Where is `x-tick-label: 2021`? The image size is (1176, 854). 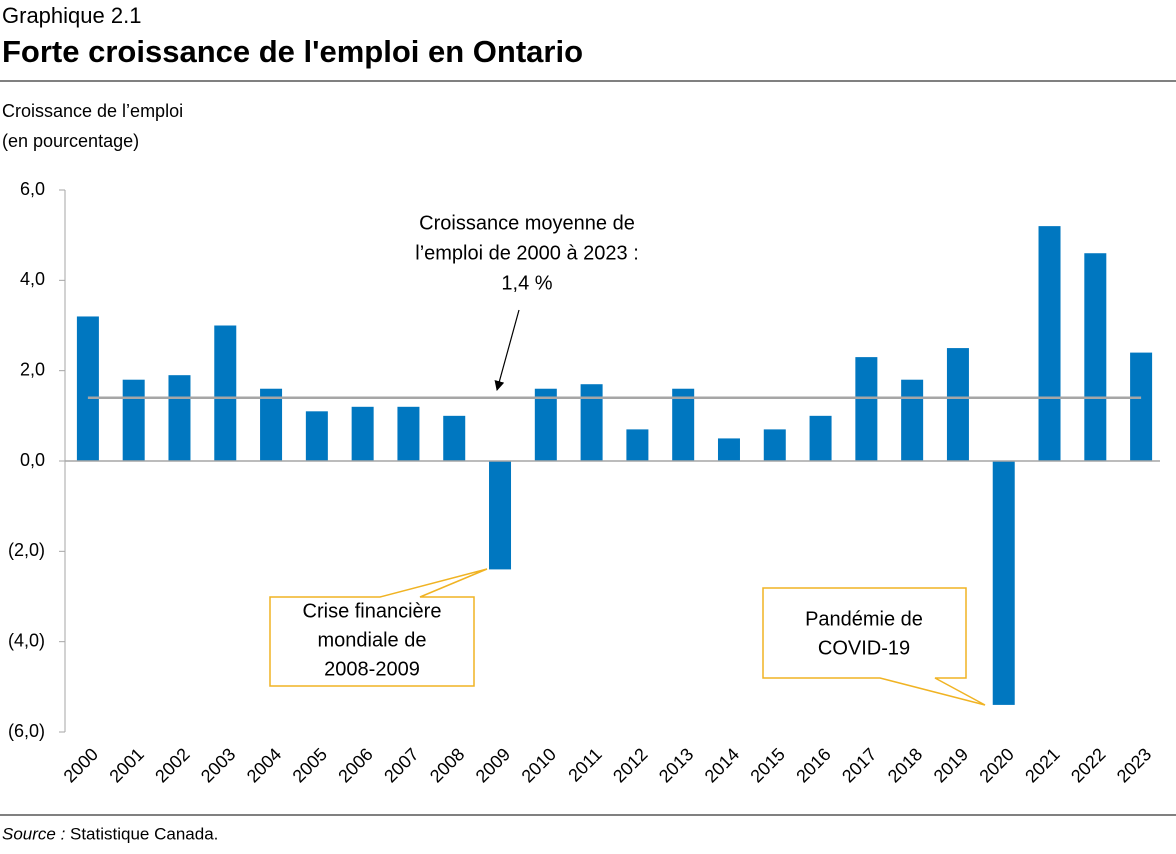
x-tick-label: 2021 is located at coordinates (1042, 765).